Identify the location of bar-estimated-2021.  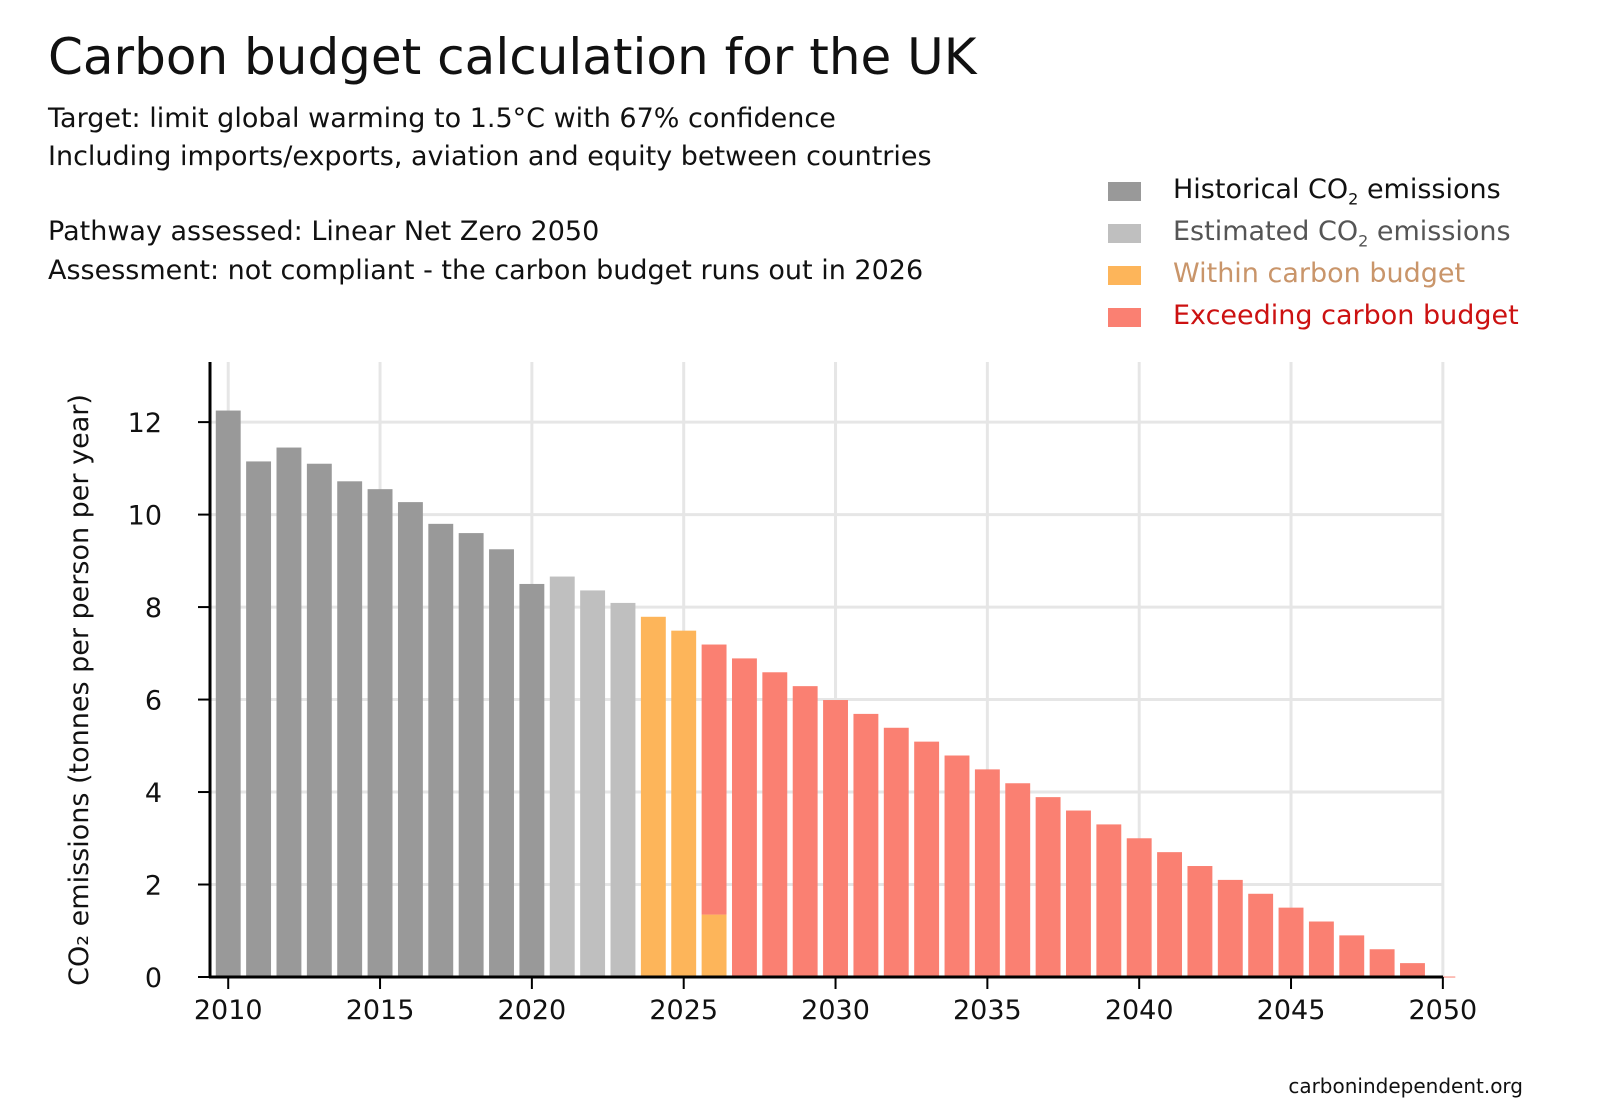
(562, 776).